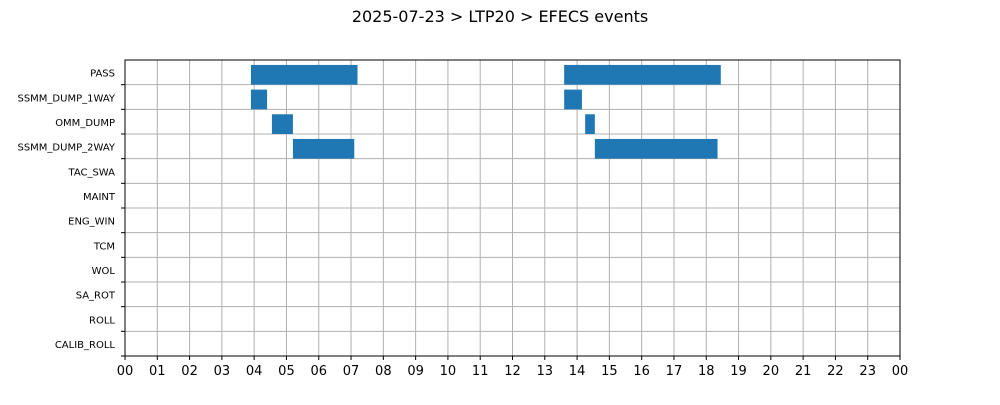  Describe the element at coordinates (85, 123) in the screenshot. I see `y-tick-label: OMM_DUMP` at that location.